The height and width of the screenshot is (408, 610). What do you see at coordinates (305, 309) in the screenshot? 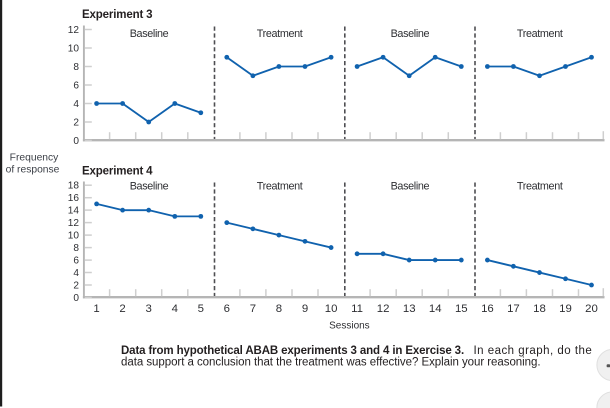
I see `svg-text: 9` at bounding box center [305, 309].